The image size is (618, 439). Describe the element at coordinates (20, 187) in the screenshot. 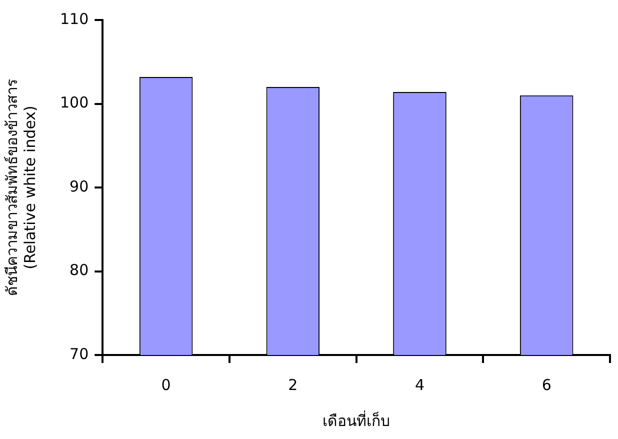

I see `y-axis-title: ดัชนีความขาวสัมพัทธ์ของข้าวสาร (Relative white index)` at that location.